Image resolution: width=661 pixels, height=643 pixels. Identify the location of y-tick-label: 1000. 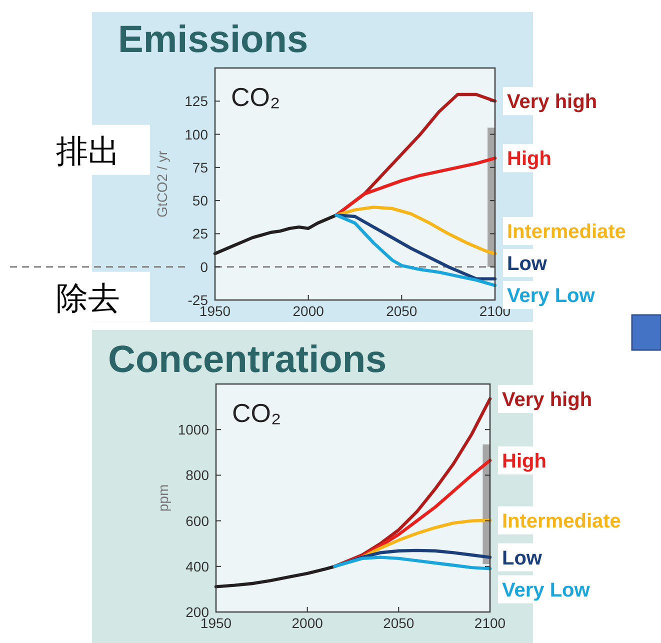
(194, 430).